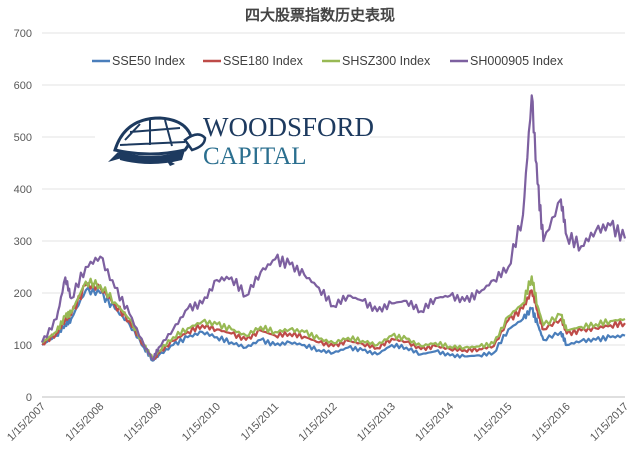 The height and width of the screenshot is (455, 640). Describe the element at coordinates (26, 422) in the screenshot. I see `x-tick-label: 1/15/2007` at that location.